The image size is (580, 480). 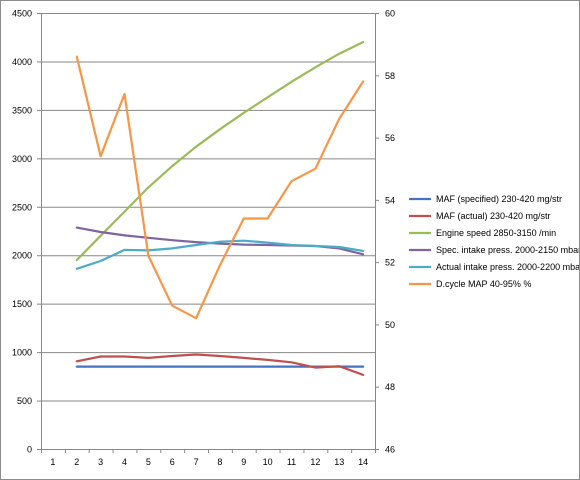 I want to click on y-left-tick-label: 1000, so click(x=22, y=353).